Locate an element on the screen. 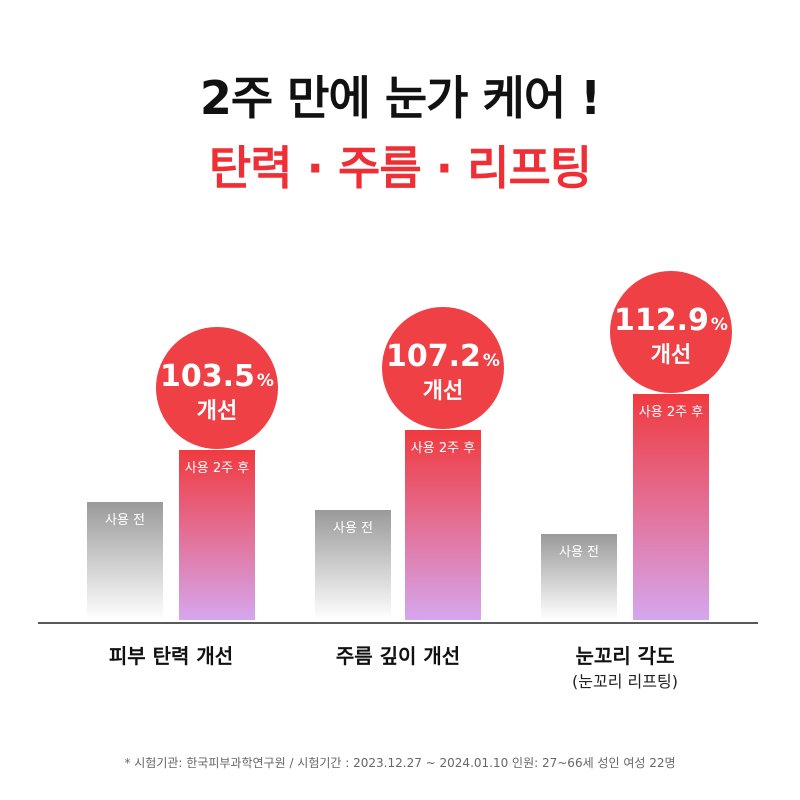 The height and width of the screenshot is (800, 800). badge-value: 112.9% is located at coordinates (671, 320).